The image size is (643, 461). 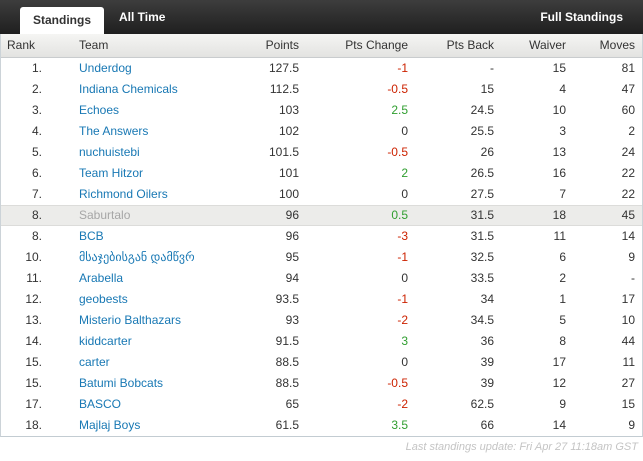 What do you see at coordinates (288, 173) in the screenshot?
I see `points-cell: 101` at bounding box center [288, 173].